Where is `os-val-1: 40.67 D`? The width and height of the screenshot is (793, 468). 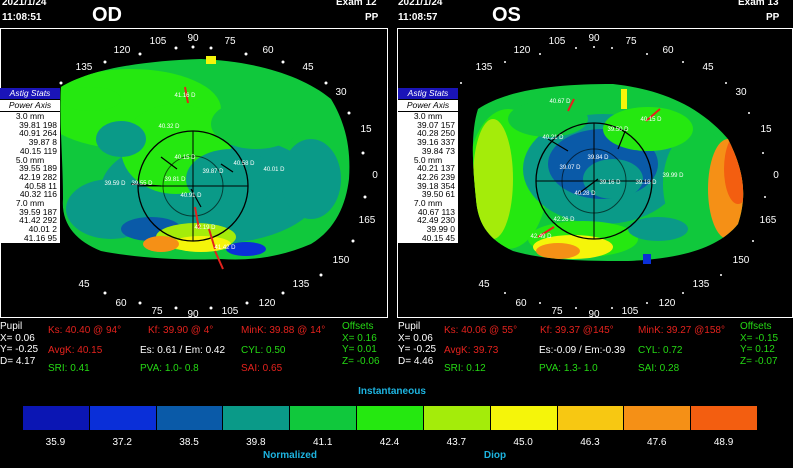
os-val-1: 40.67 D is located at coordinates (560, 102).